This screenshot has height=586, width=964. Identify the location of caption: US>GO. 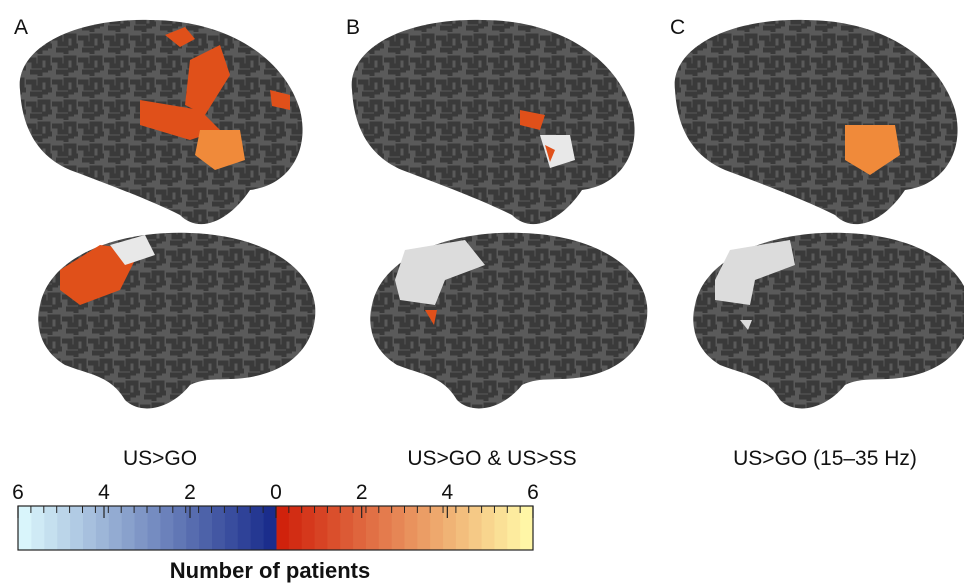
(160, 458).